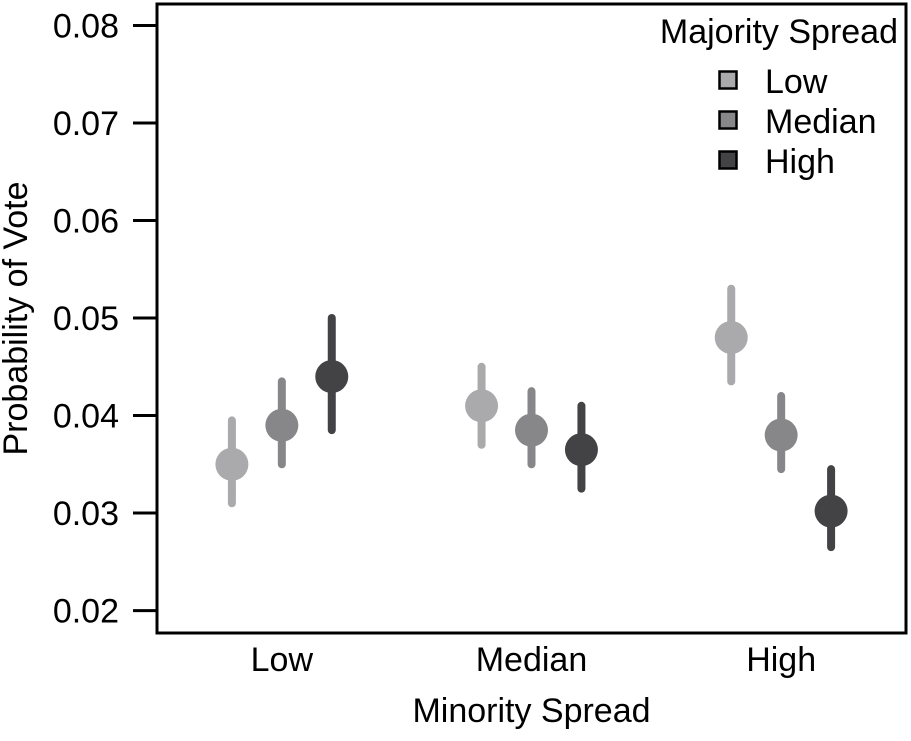 The image size is (911, 741). I want to click on y-tick-label: 0.02, so click(86, 612).